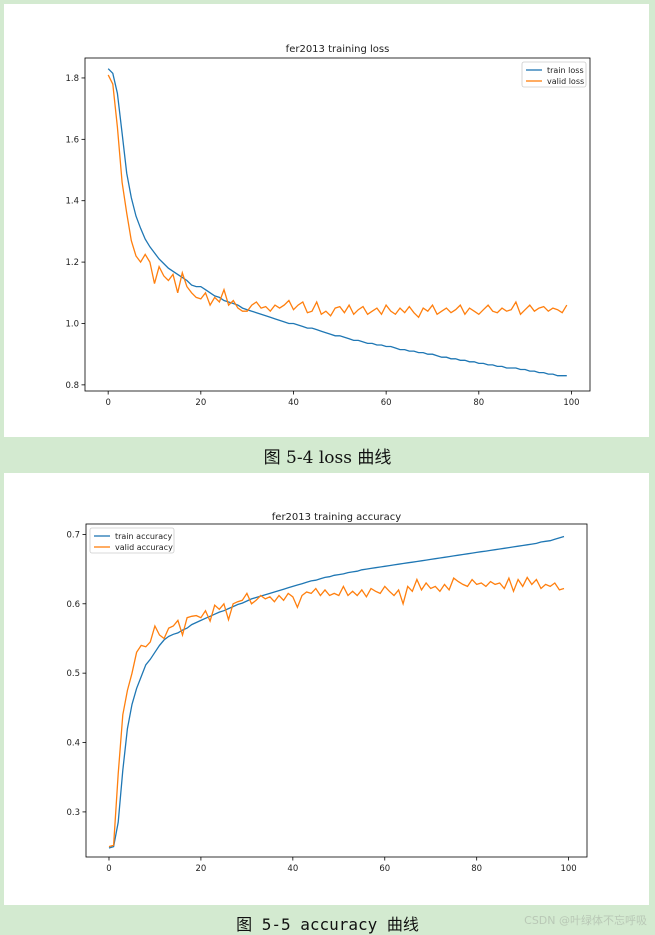 The height and width of the screenshot is (935, 655). Describe the element at coordinates (565, 81) in the screenshot. I see `legend-label: valid loss` at that location.